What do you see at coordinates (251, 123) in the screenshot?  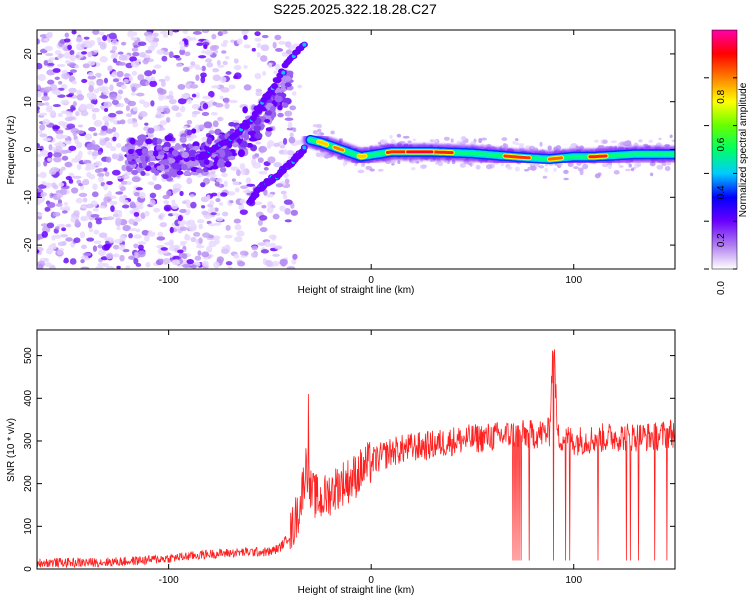 I see `spectrogram-branches` at bounding box center [251, 123].